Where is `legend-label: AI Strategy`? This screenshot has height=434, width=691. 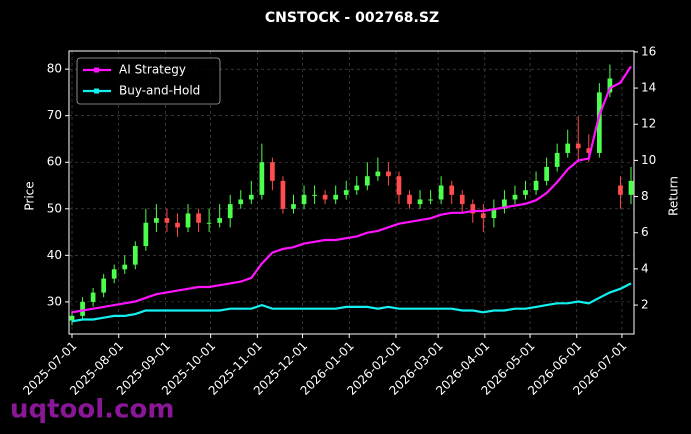
legend-label: AI Strategy is located at coordinates (152, 70).